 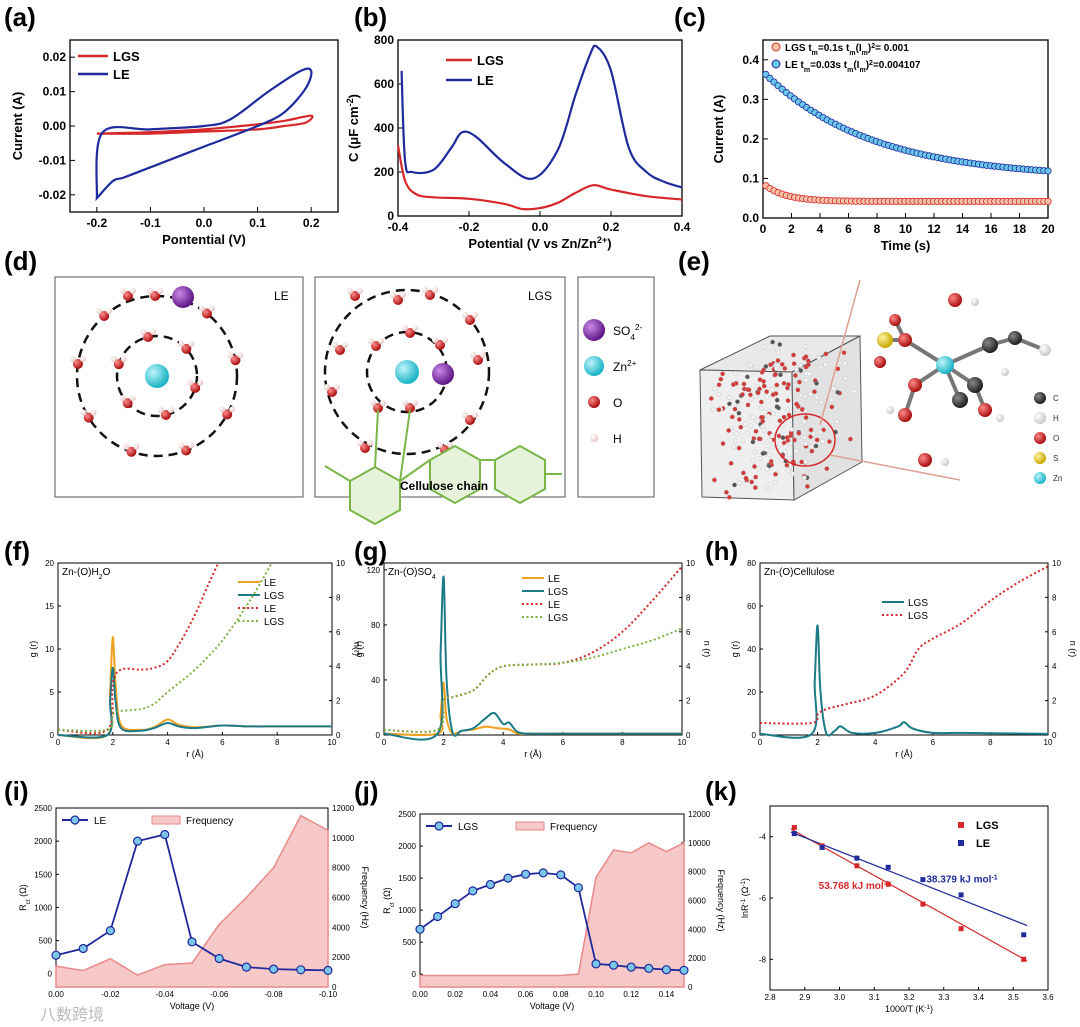 What do you see at coordinates (906, 245) in the screenshot?
I see `x-axis-label: Time (s)` at bounding box center [906, 245].